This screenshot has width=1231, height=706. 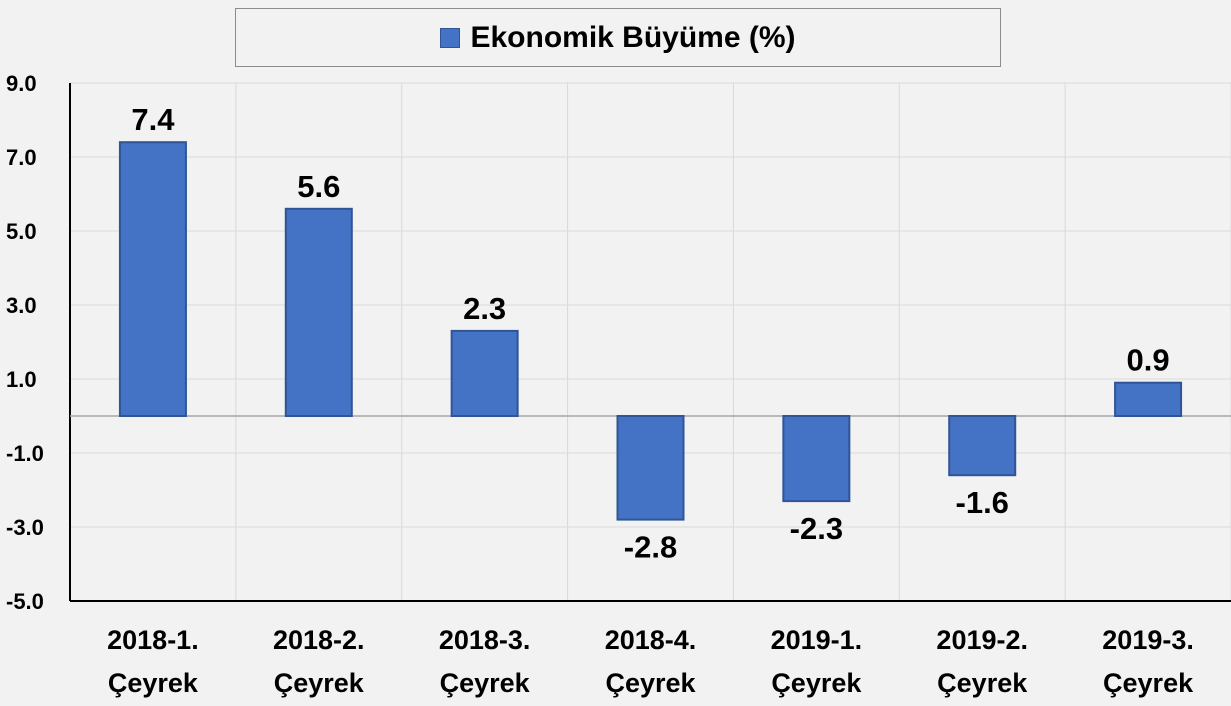 What do you see at coordinates (21, 379) in the screenshot?
I see `y-tick-label: 1.0` at bounding box center [21, 379].